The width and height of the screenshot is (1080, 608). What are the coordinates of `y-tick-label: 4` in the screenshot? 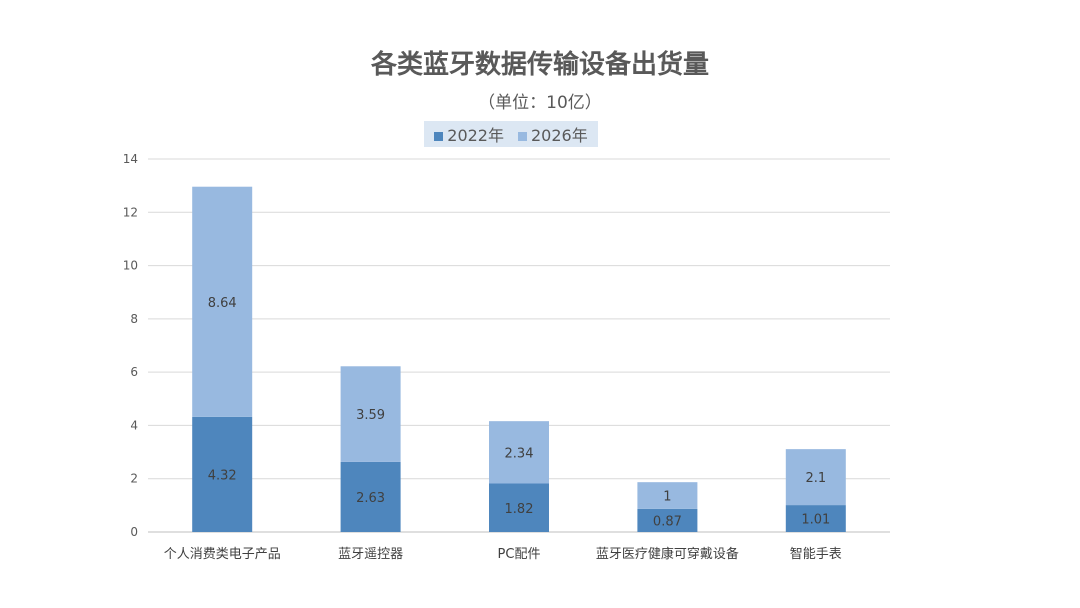 It's located at (134, 425).